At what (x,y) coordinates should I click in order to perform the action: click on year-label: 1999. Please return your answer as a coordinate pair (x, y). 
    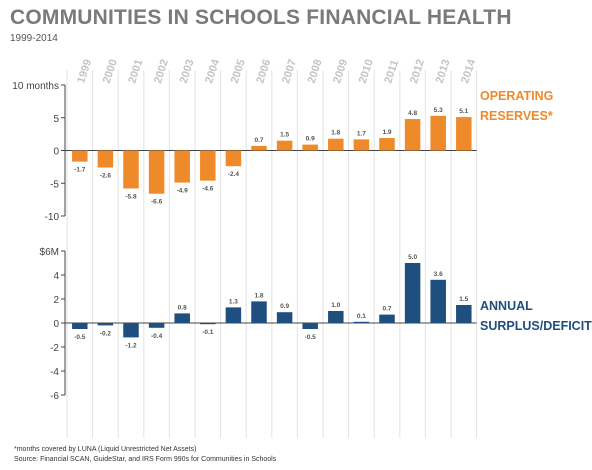
    Looking at the image, I should click on (84, 71).